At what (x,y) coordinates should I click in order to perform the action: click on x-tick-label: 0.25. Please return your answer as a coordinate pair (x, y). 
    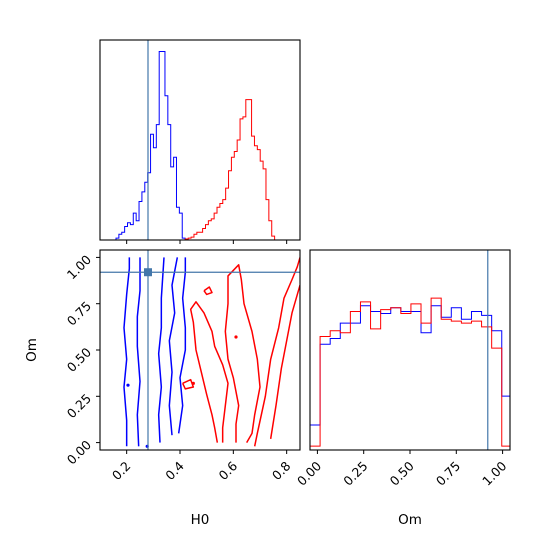
    Looking at the image, I should click on (355, 473).